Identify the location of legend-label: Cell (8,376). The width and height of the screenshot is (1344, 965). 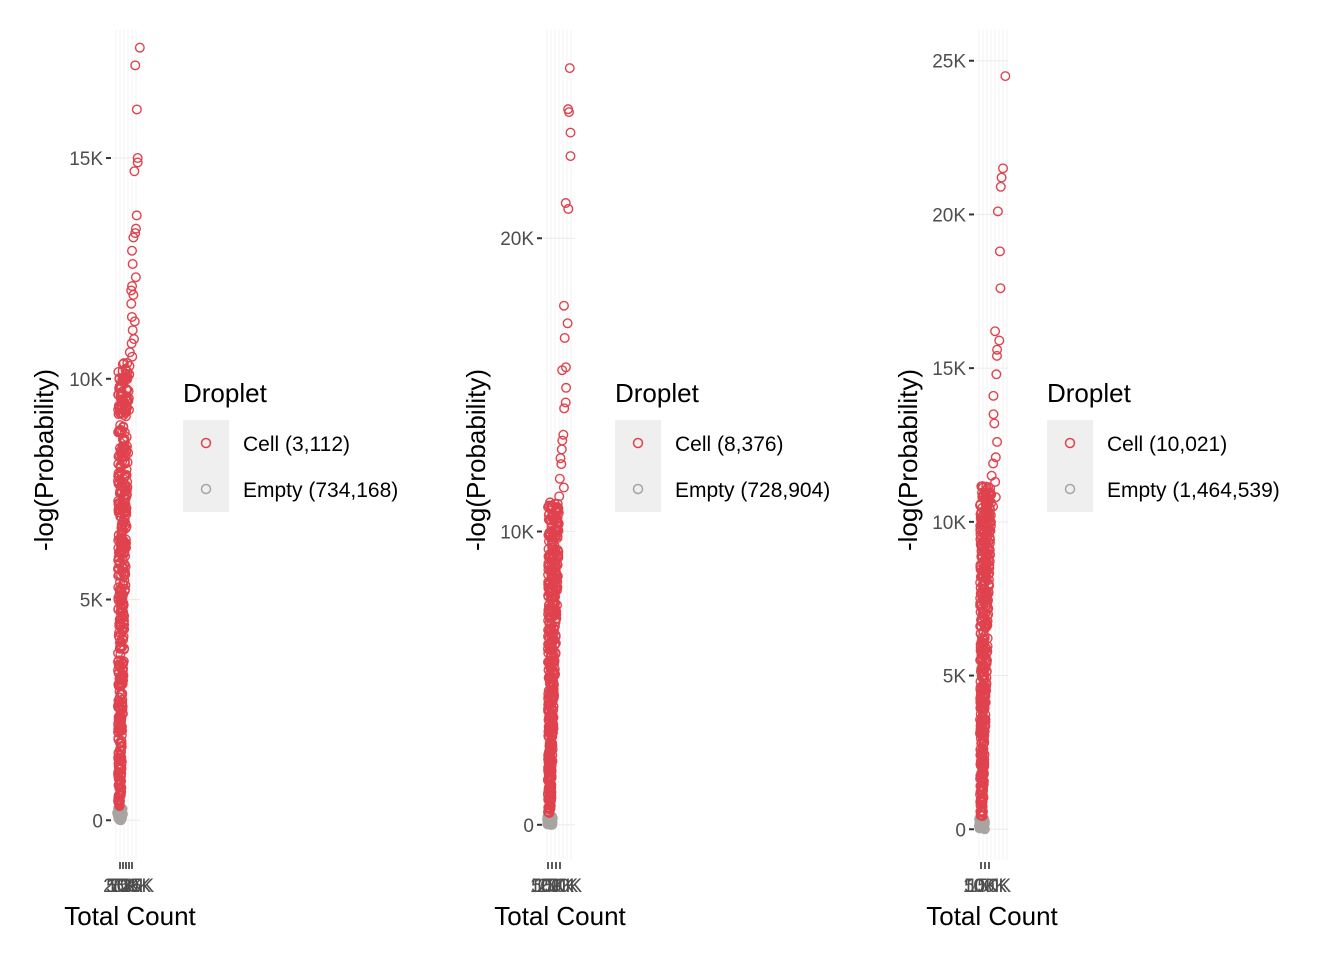
(729, 444).